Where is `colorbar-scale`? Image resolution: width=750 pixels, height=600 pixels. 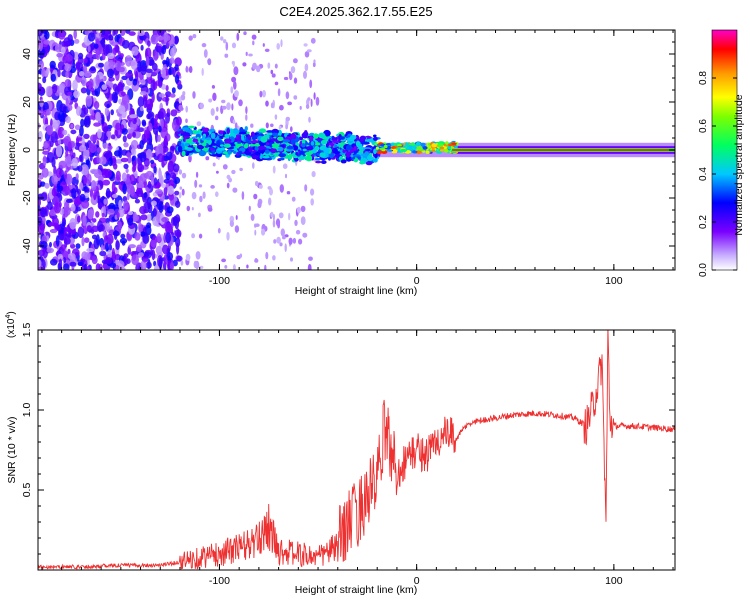
colorbar-scale is located at coordinates (724, 150).